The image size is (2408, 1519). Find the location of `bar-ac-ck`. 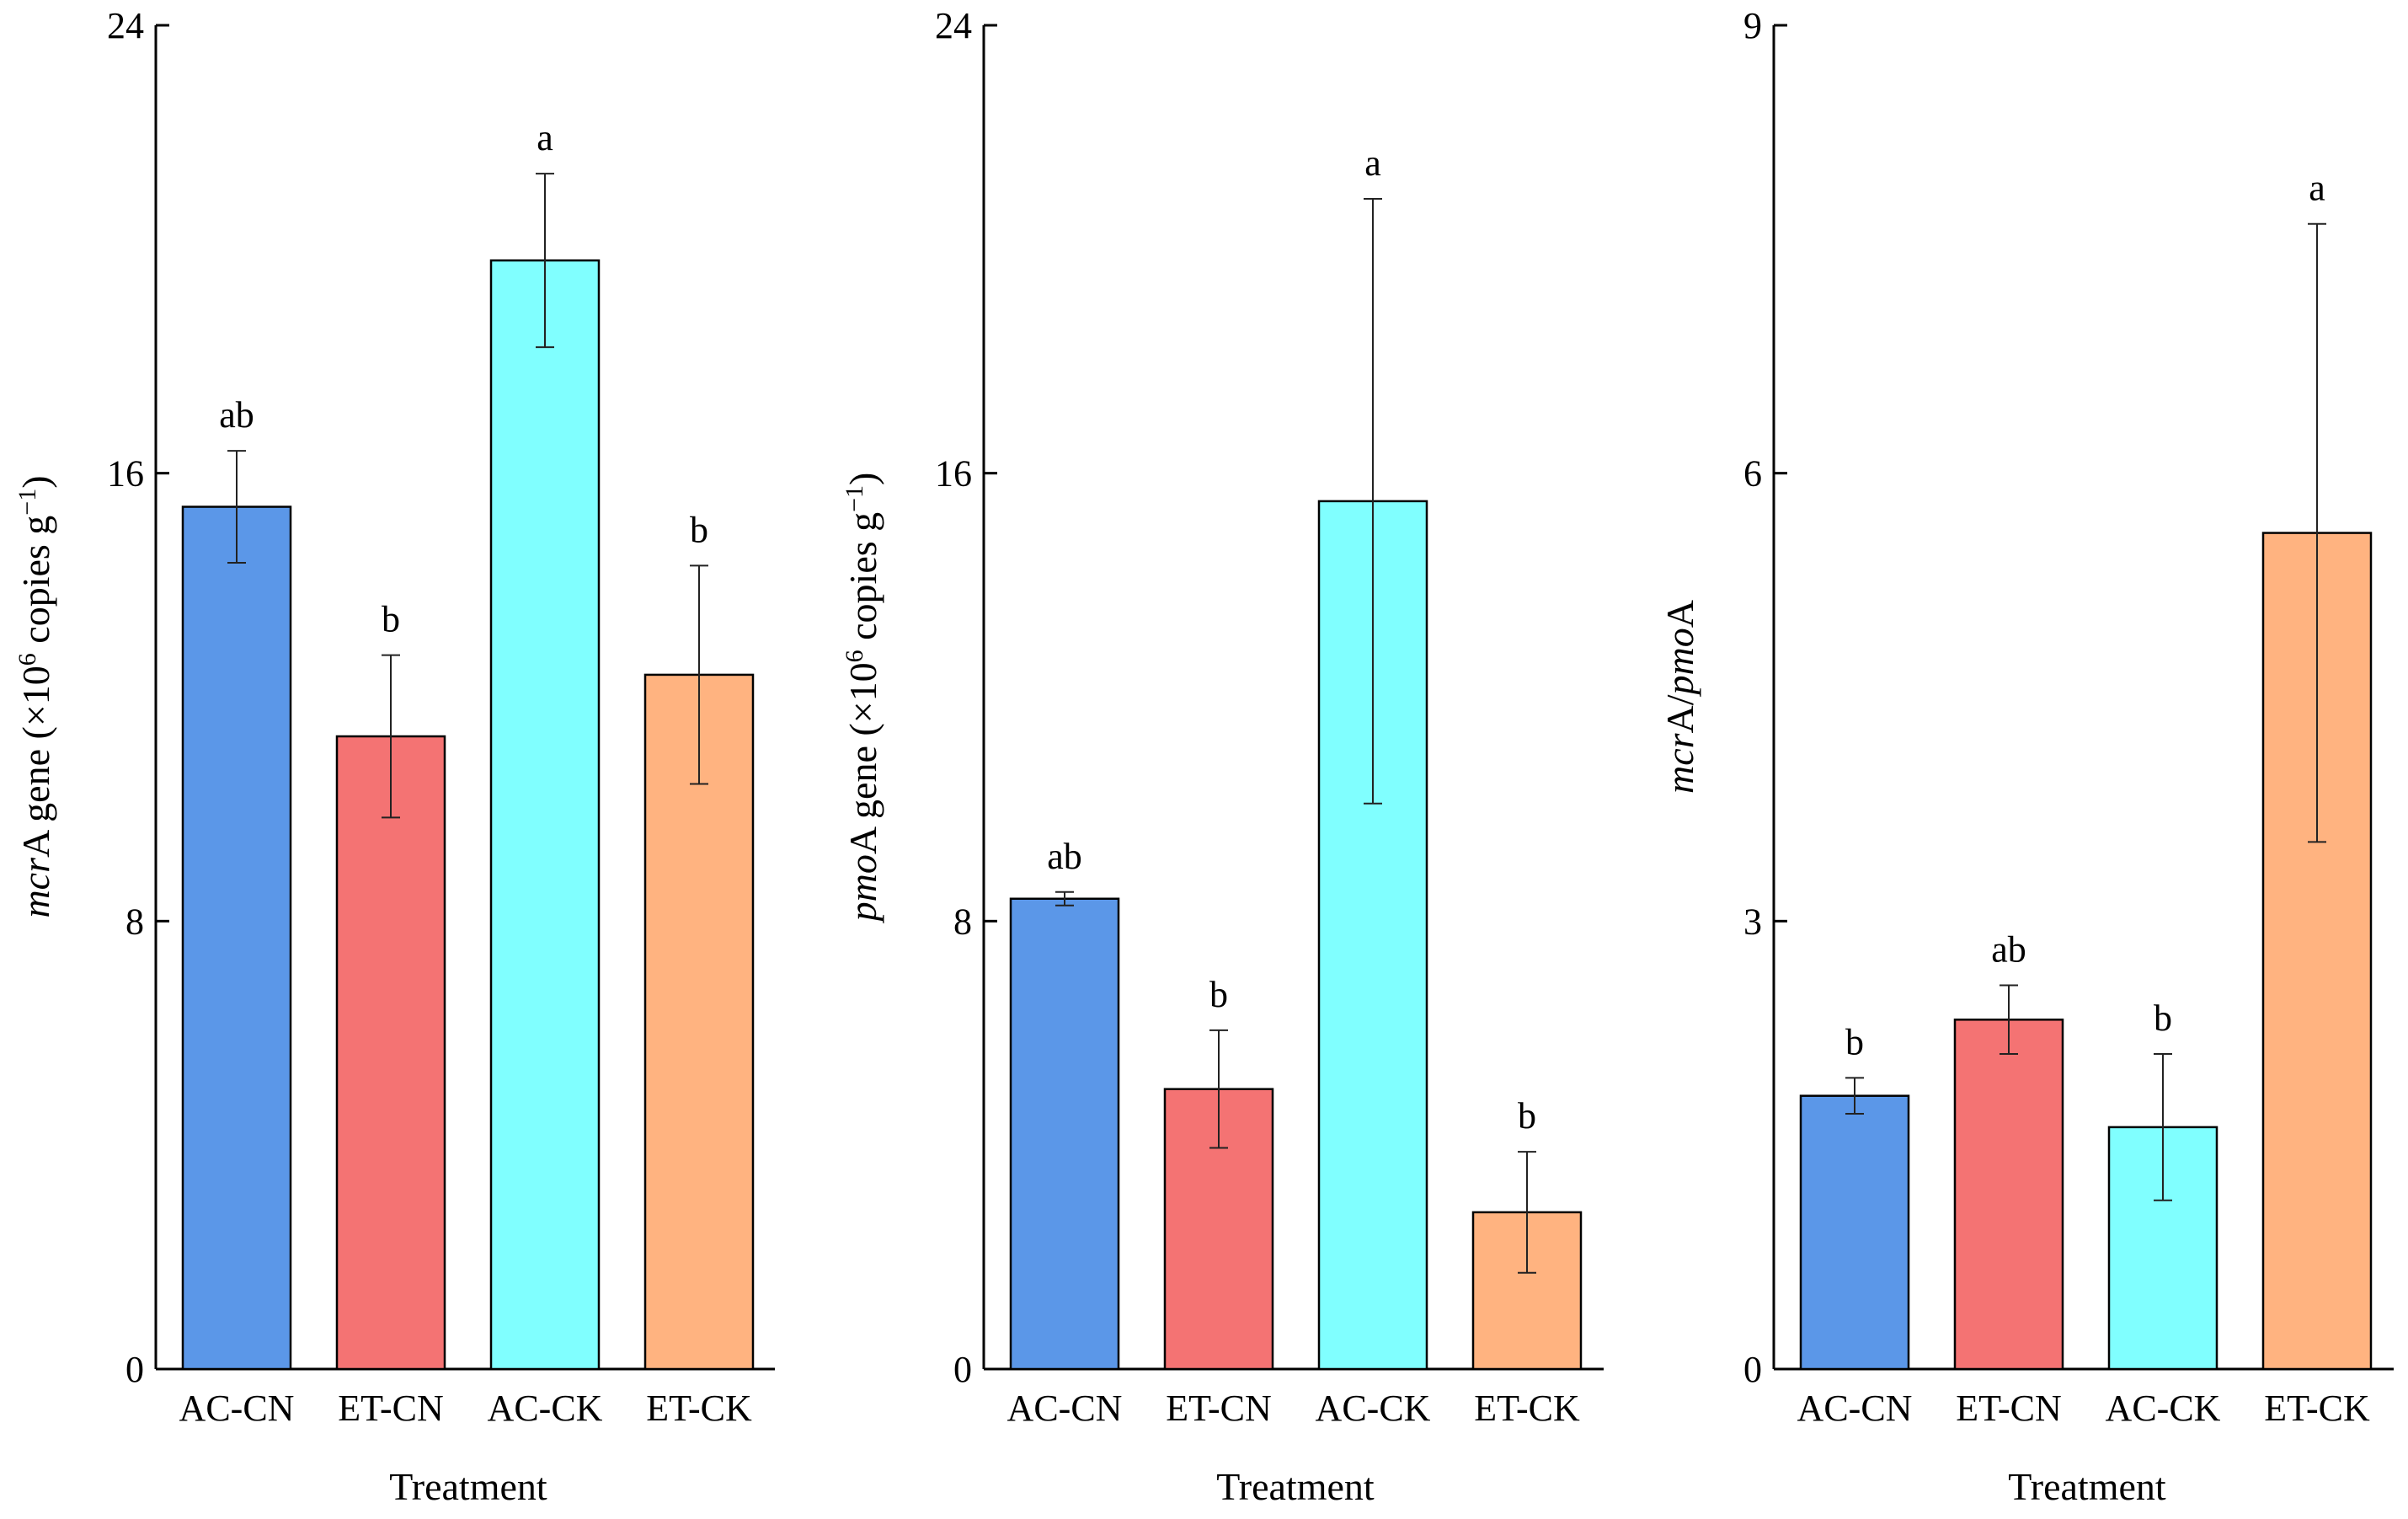

bar-ac-ck is located at coordinates (545, 815).